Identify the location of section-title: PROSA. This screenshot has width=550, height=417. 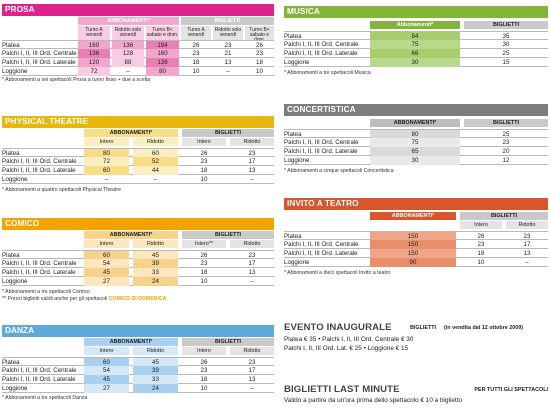
(20, 9).